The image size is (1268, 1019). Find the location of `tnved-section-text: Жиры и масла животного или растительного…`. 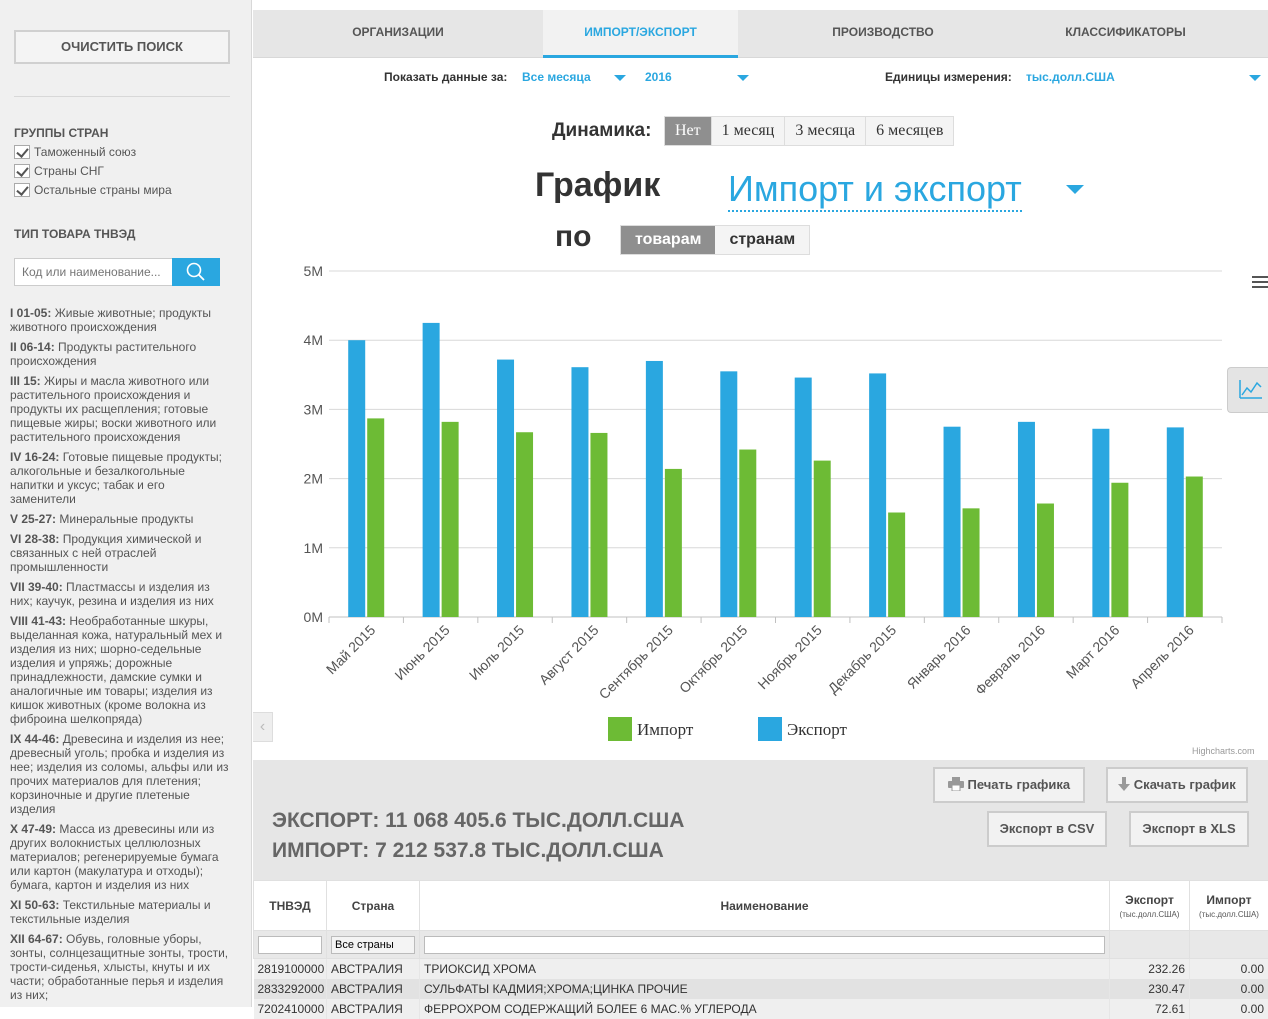

tnved-section-text: Жиры и масла животного или растительного… is located at coordinates (113, 409).